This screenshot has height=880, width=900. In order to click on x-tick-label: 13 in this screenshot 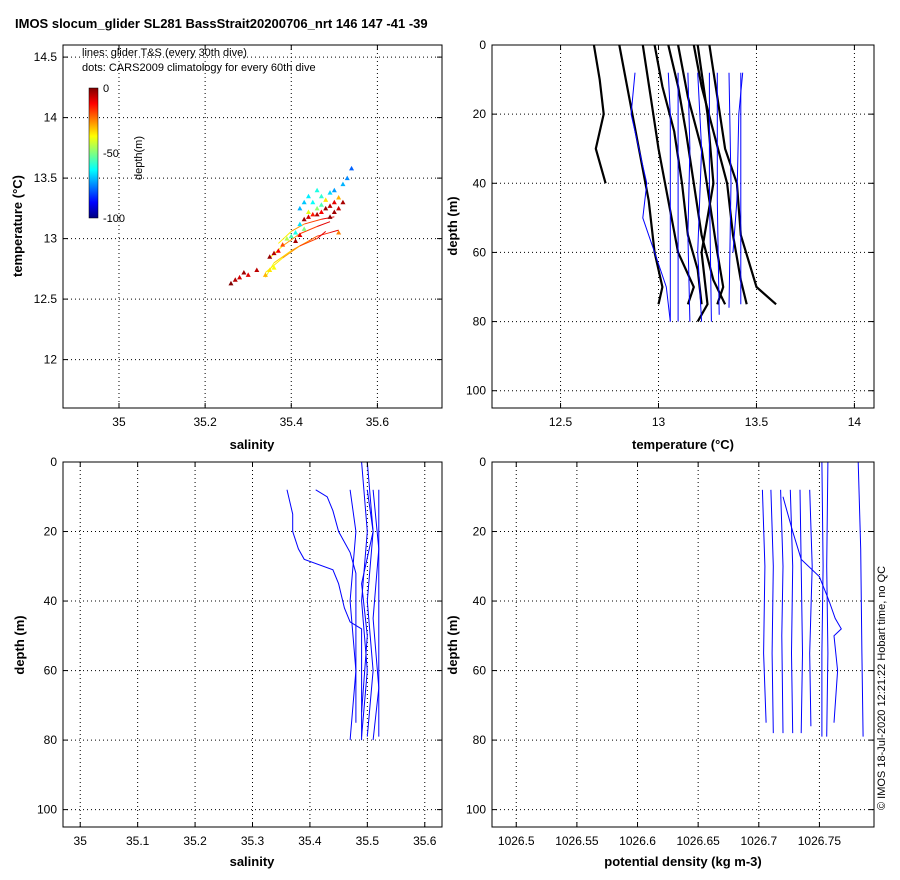, I will do `click(659, 422)`.